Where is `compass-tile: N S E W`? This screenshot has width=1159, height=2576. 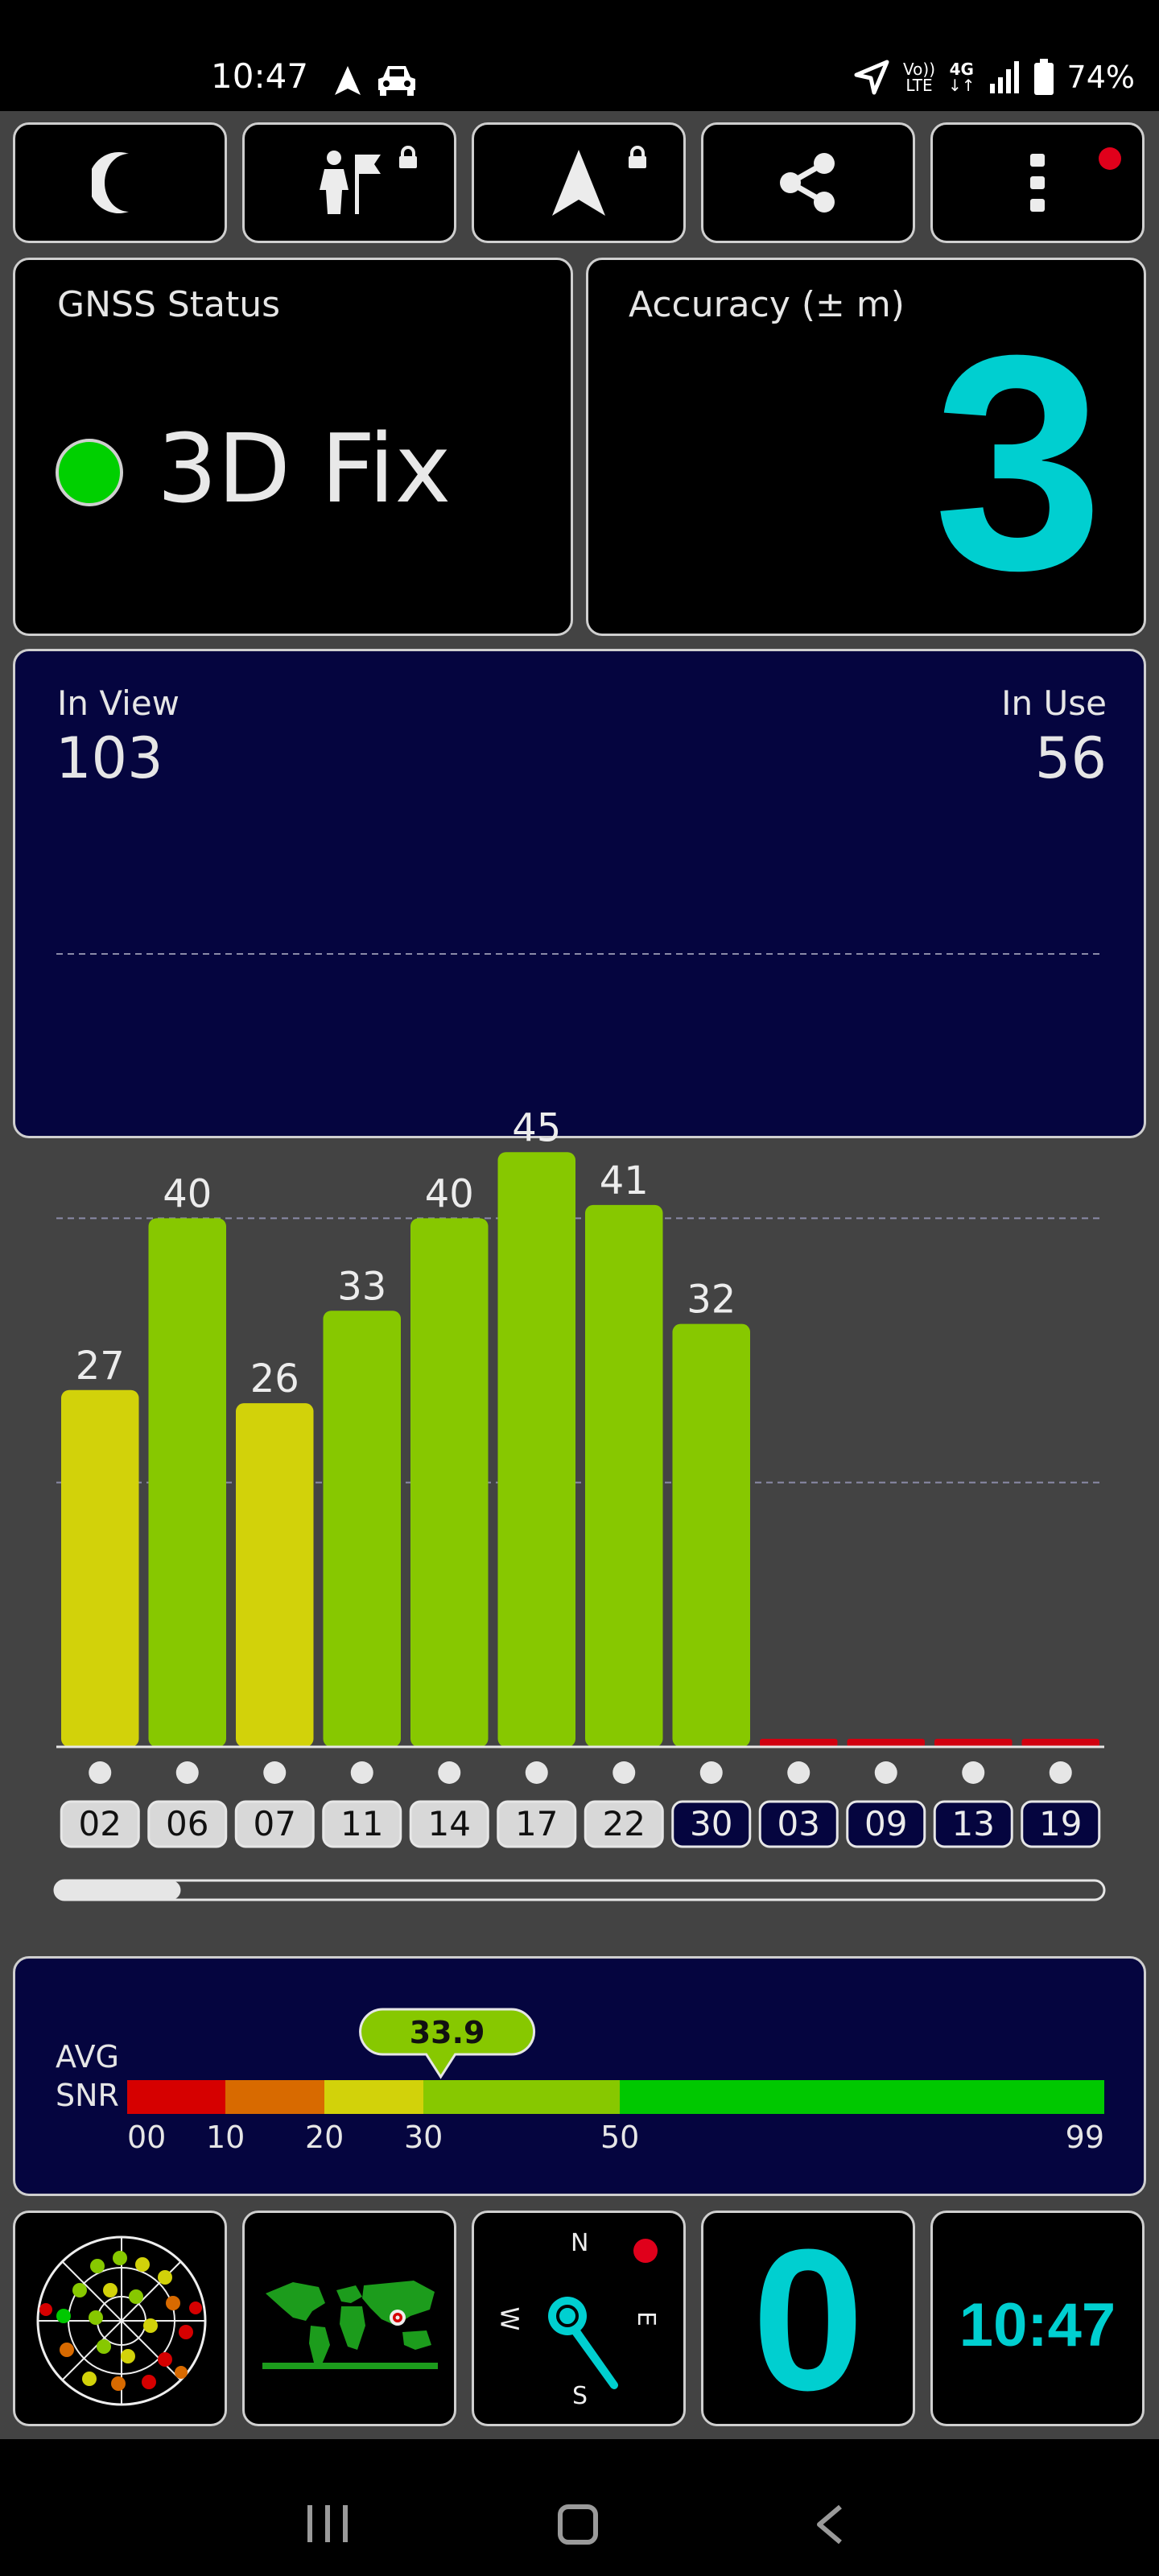
compass-tile: N S E W is located at coordinates (579, 2318).